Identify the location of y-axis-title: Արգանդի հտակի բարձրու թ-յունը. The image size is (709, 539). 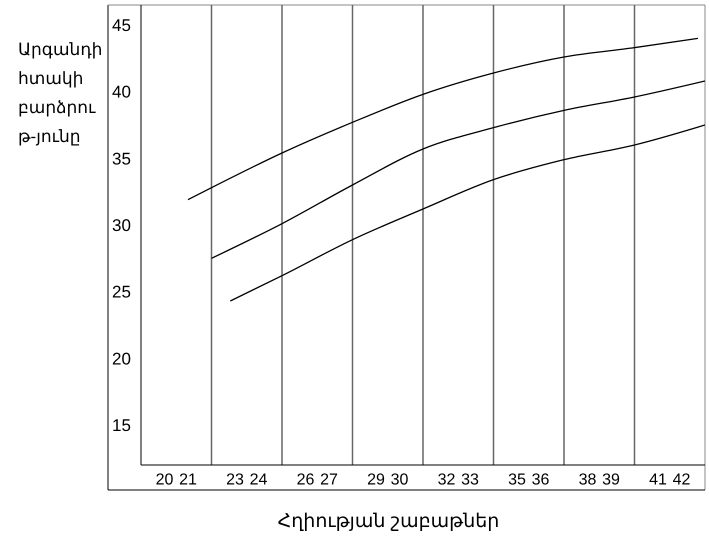
(60, 93).